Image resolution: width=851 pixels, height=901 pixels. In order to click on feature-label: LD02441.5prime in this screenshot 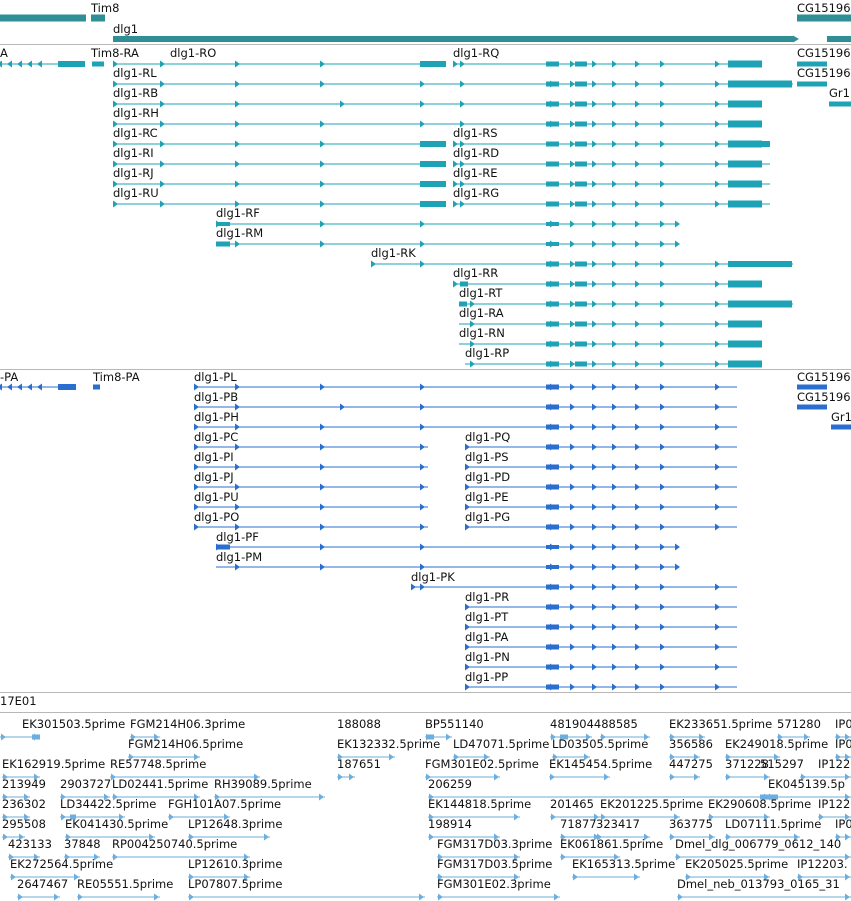, I will do `click(160, 784)`.